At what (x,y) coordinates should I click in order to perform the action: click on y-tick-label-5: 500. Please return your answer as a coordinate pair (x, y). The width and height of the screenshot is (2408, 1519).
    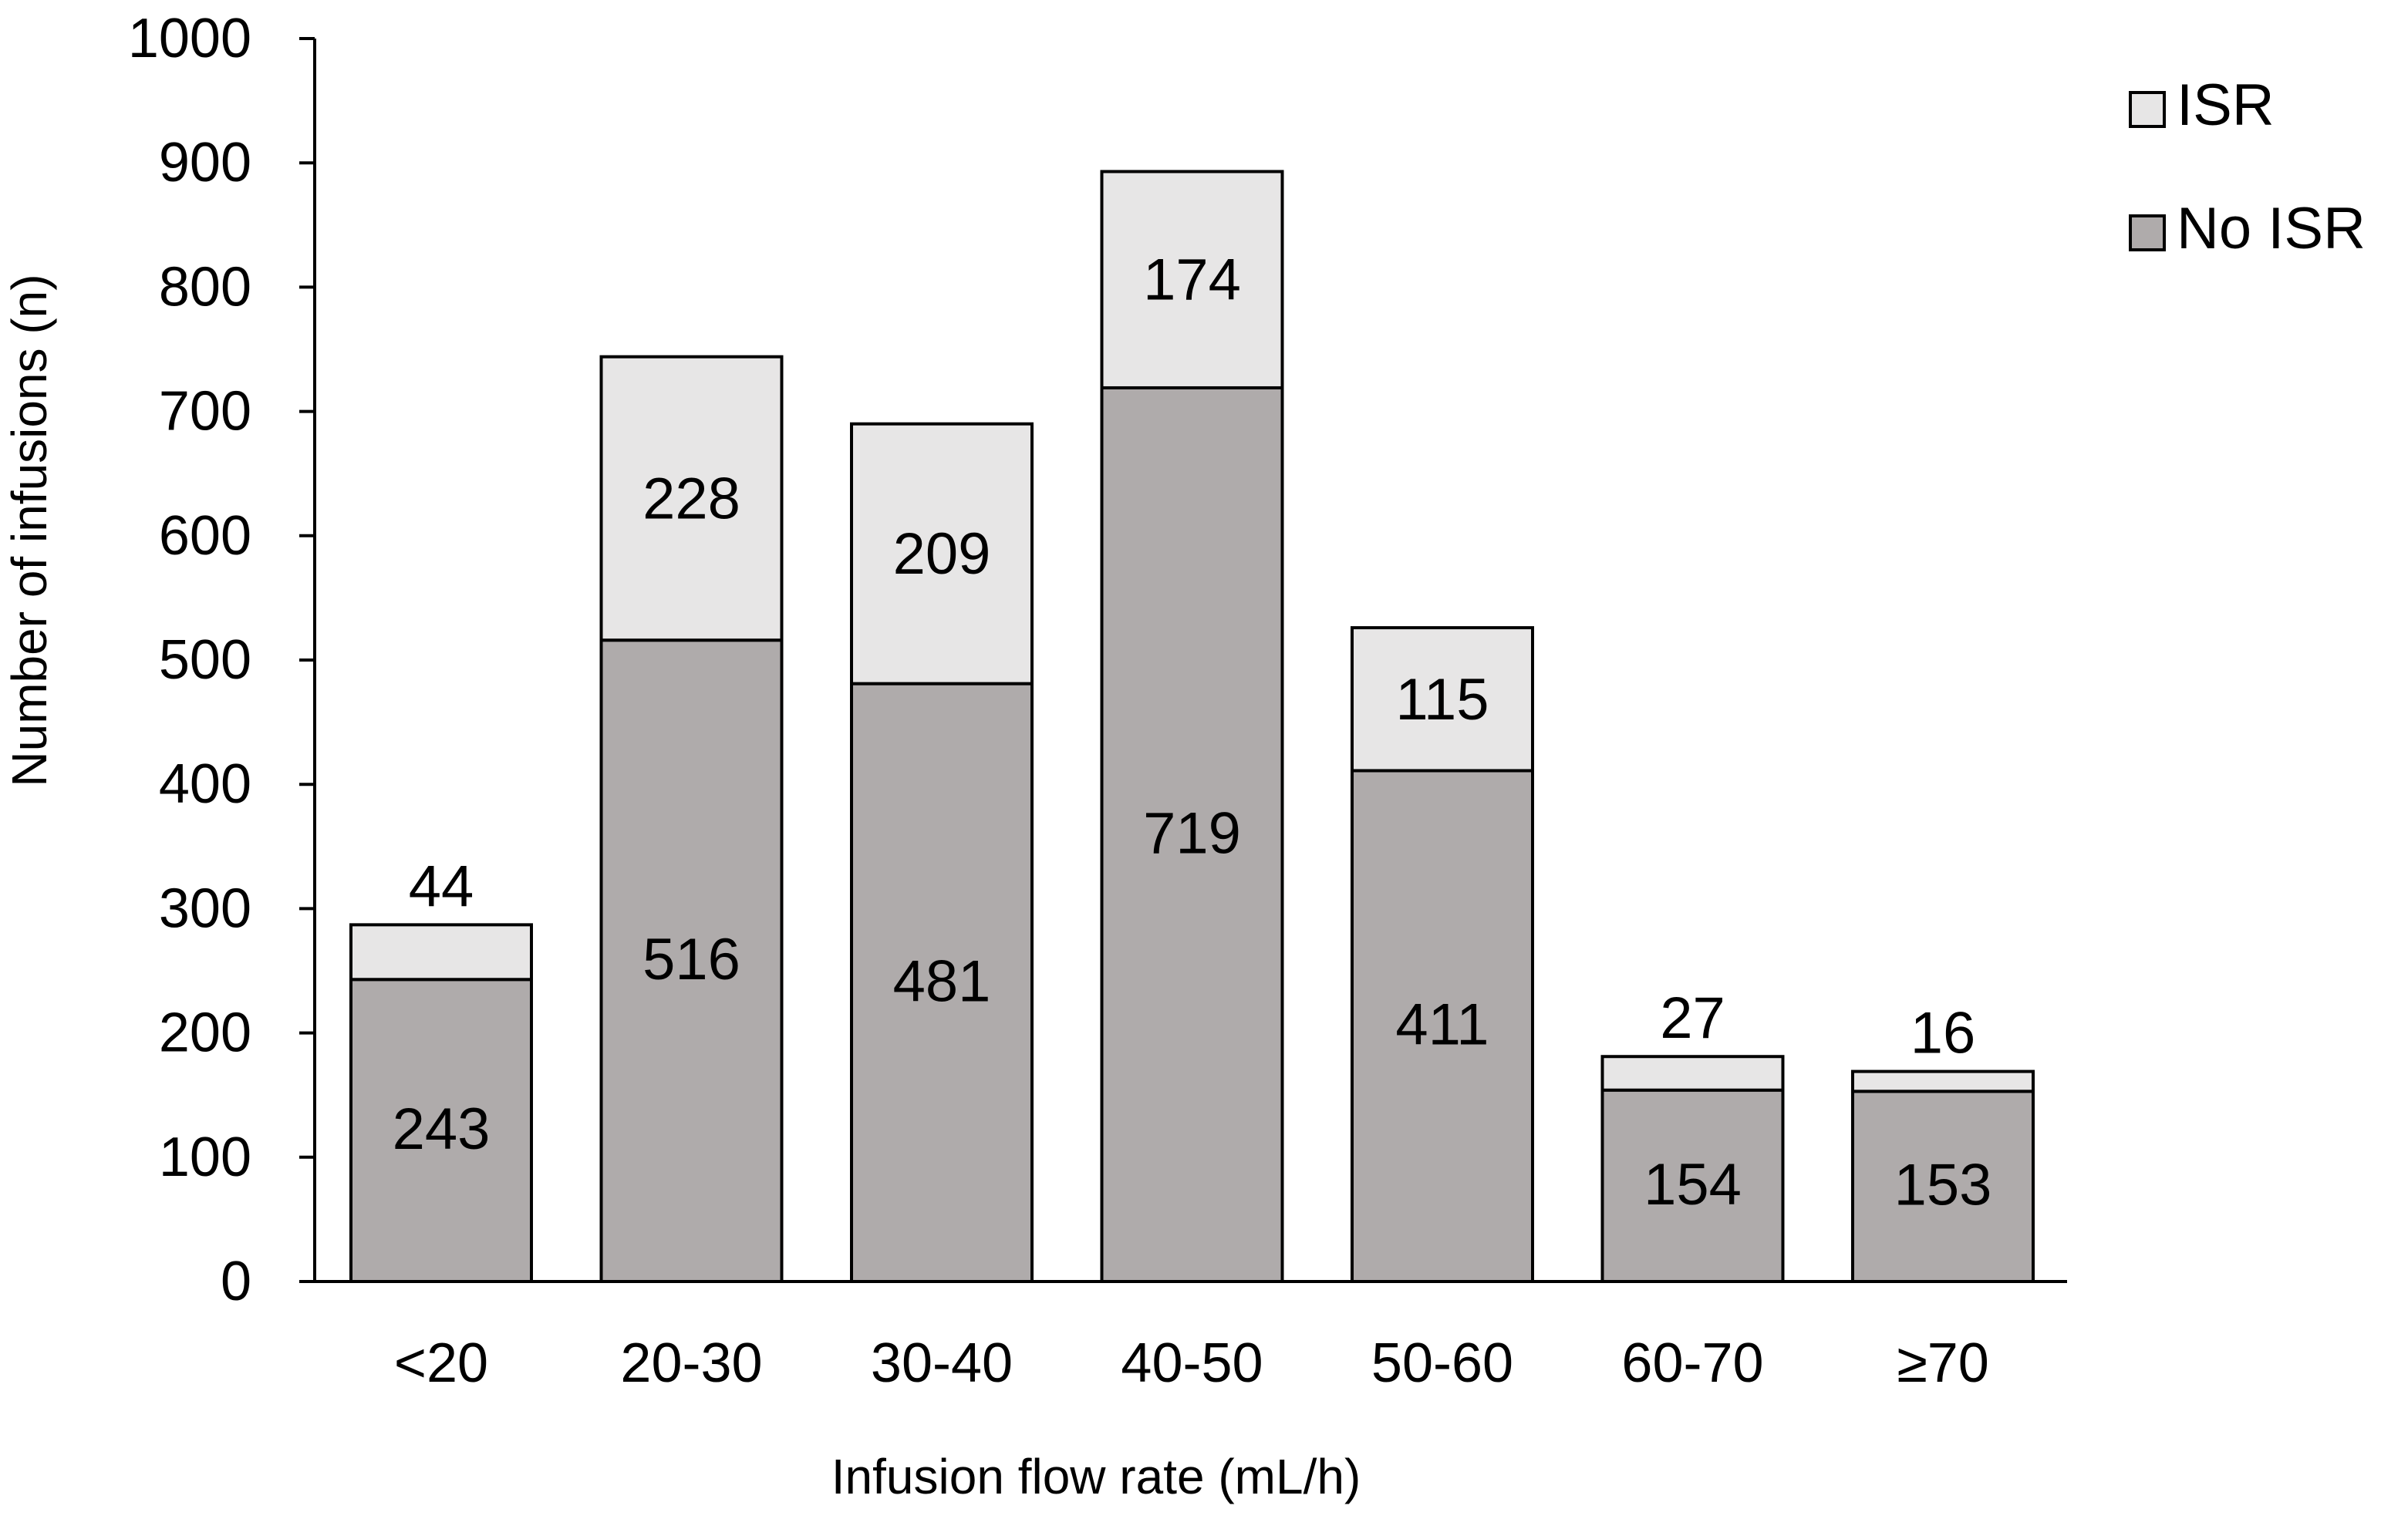
    Looking at the image, I should click on (205, 660).